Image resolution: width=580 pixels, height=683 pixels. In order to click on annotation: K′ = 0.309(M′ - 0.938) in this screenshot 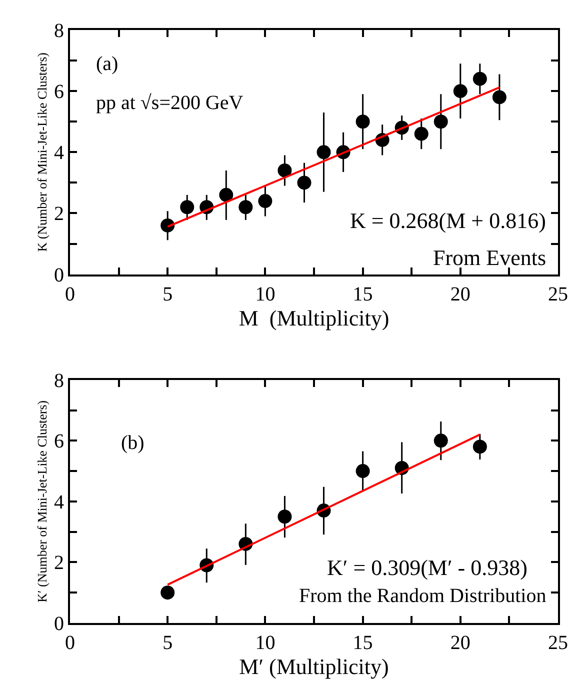, I will do `click(427, 567)`.